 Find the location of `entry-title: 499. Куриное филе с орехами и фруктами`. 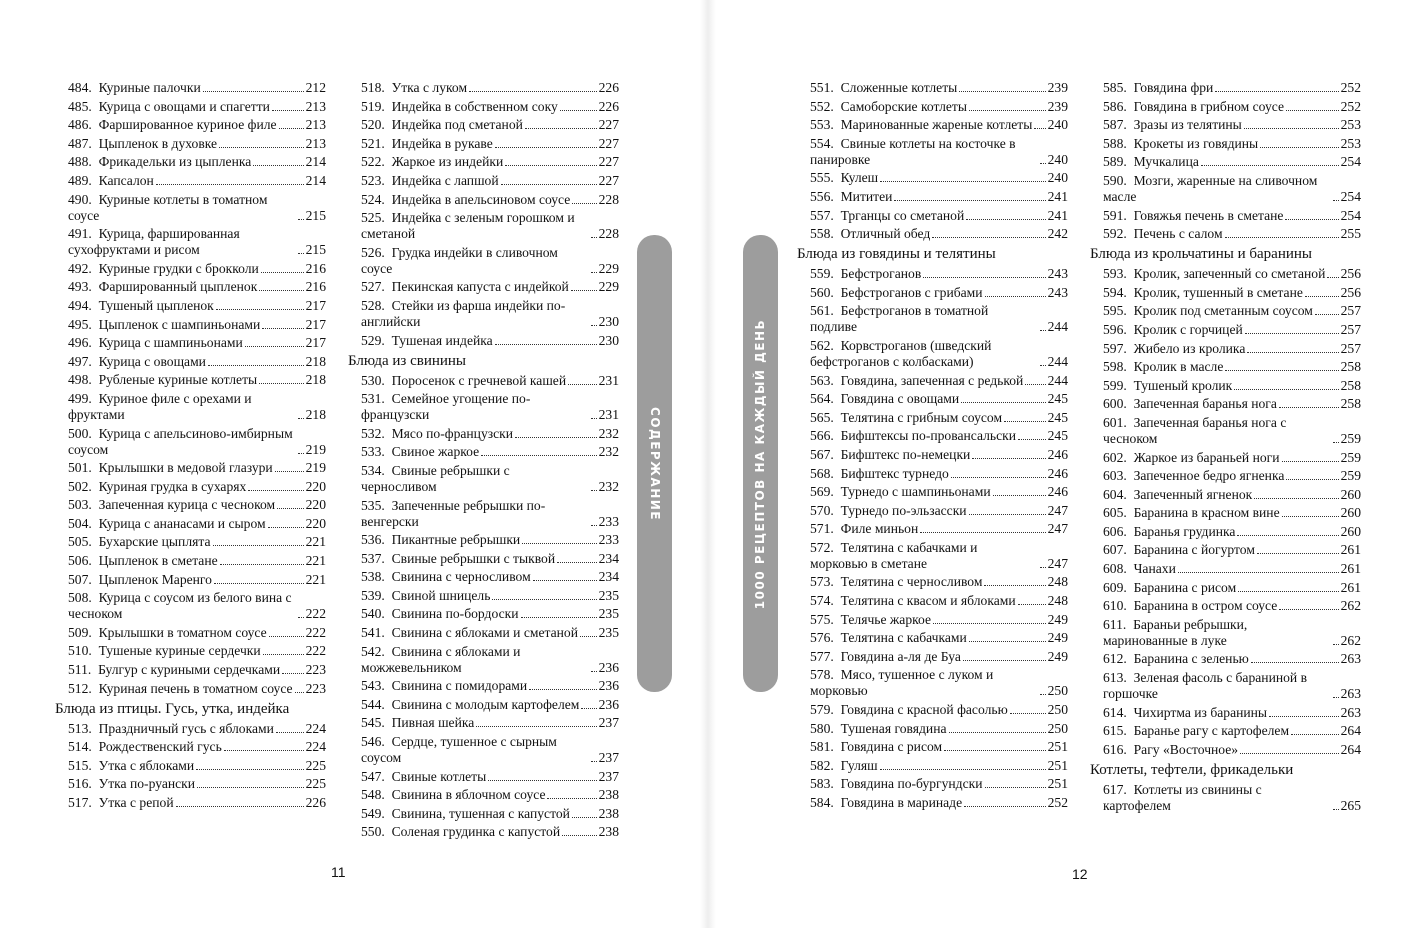

entry-title: 499. Куриное филе с орехами и фруктами is located at coordinates (175, 407).